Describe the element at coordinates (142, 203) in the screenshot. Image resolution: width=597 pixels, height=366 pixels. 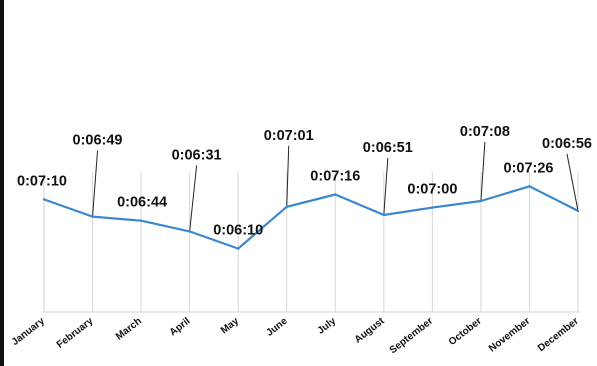
I see `data-label-march: 0:06:44` at that location.